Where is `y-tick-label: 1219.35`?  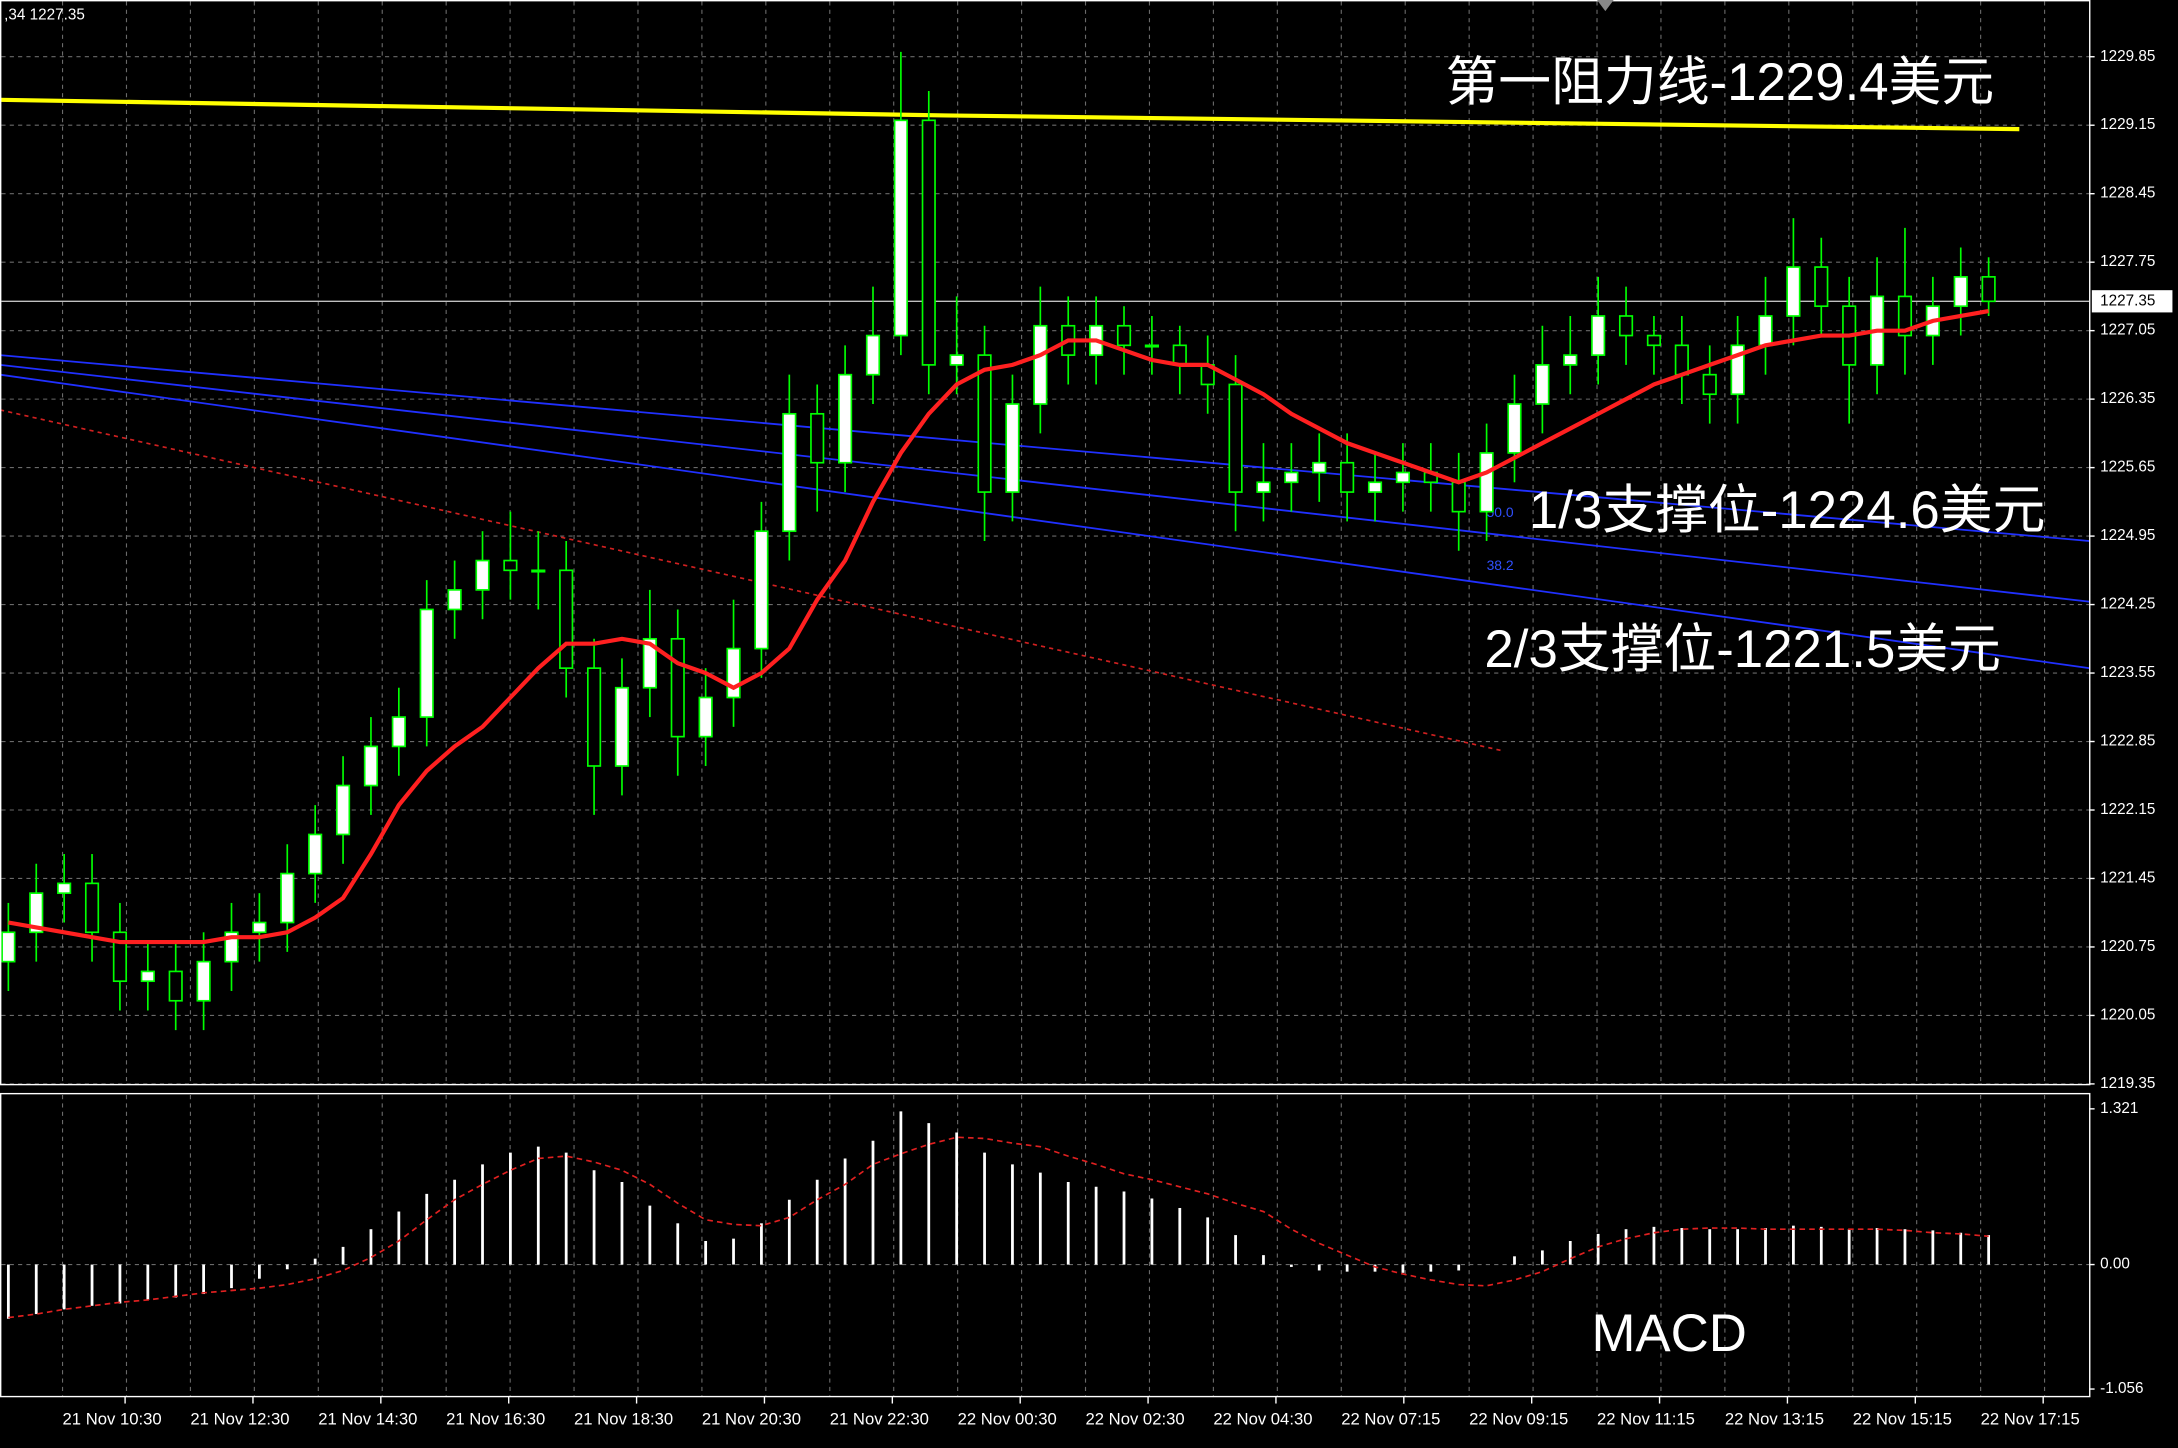 y-tick-label: 1219.35 is located at coordinates (2127, 1083).